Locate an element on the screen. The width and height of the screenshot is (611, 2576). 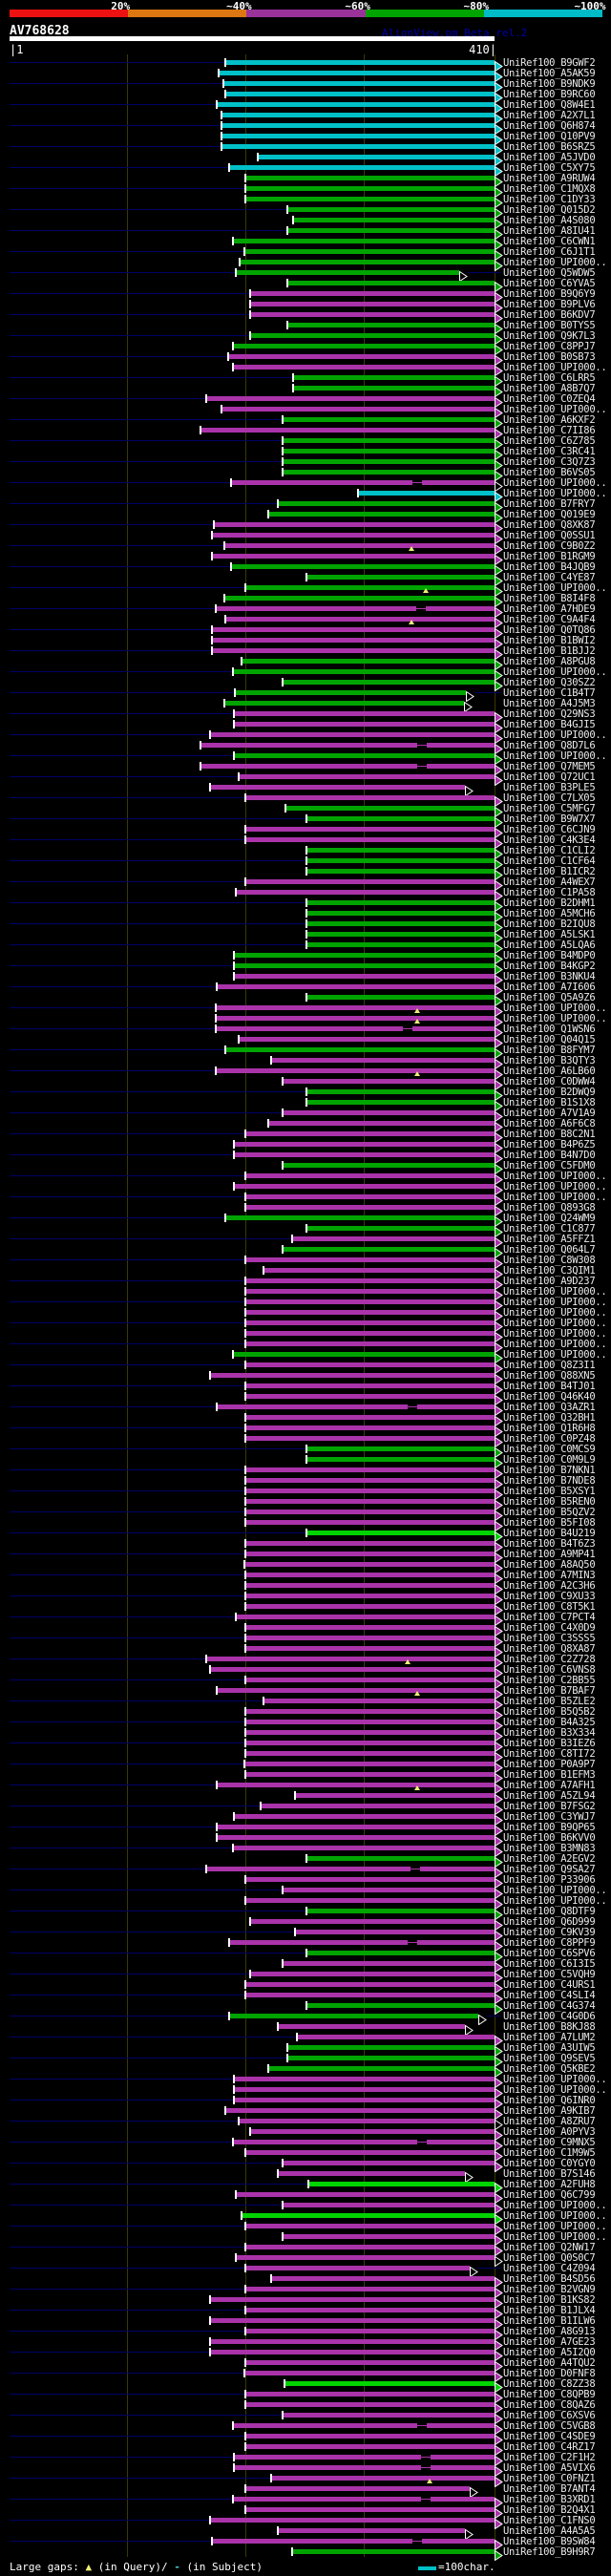
hit-label: UniRef100_B8KJ88 is located at coordinates (550, 2027).